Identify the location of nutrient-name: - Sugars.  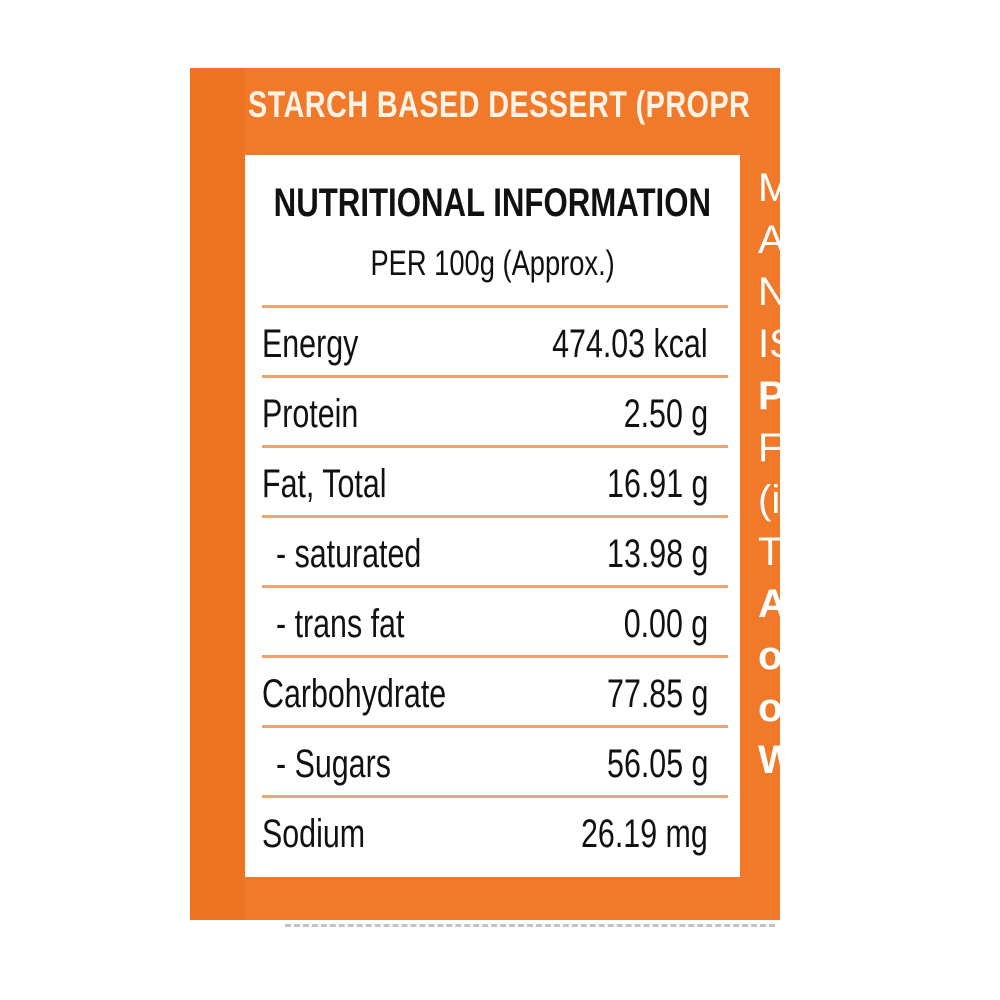
(333, 764).